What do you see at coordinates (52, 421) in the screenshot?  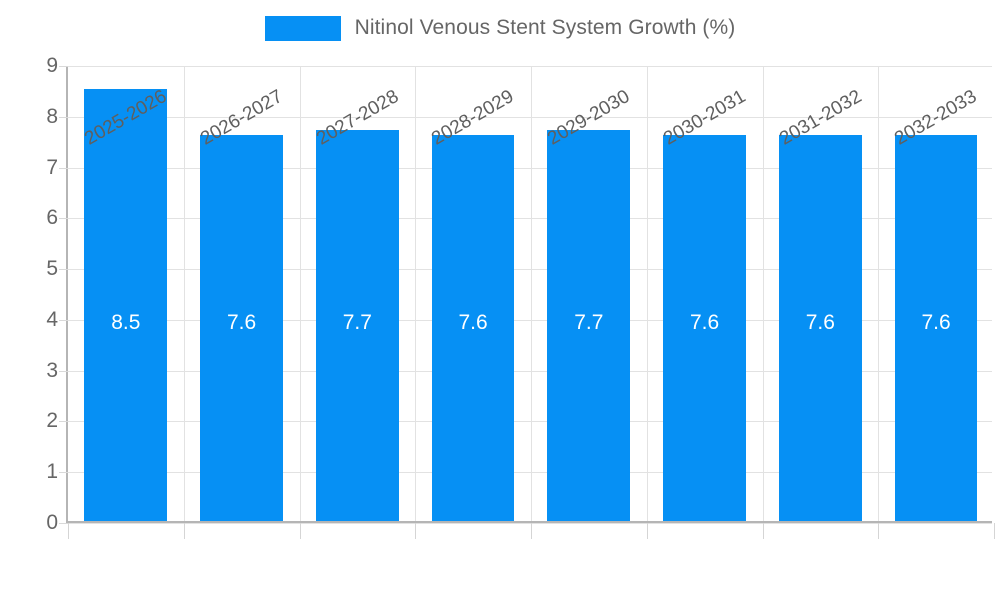 I see `y-axis-tick-label: 2` at bounding box center [52, 421].